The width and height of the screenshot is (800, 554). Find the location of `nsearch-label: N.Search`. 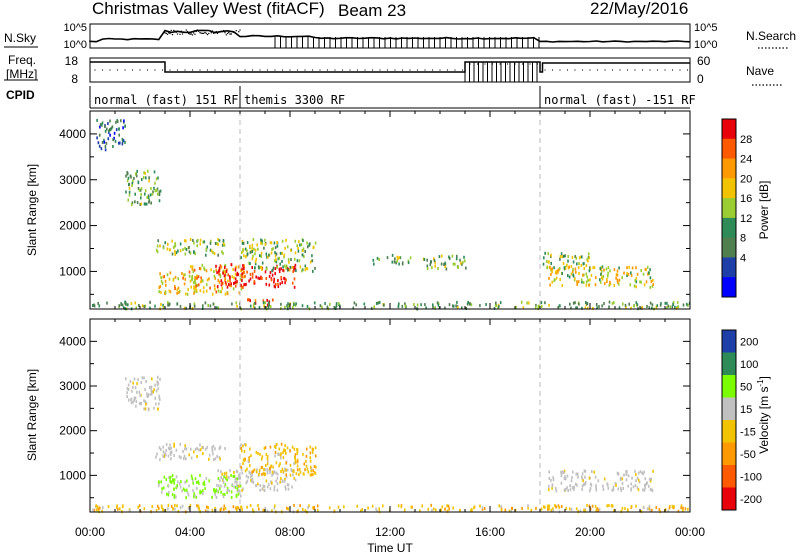

nsearch-label: N.Search is located at coordinates (771, 36).